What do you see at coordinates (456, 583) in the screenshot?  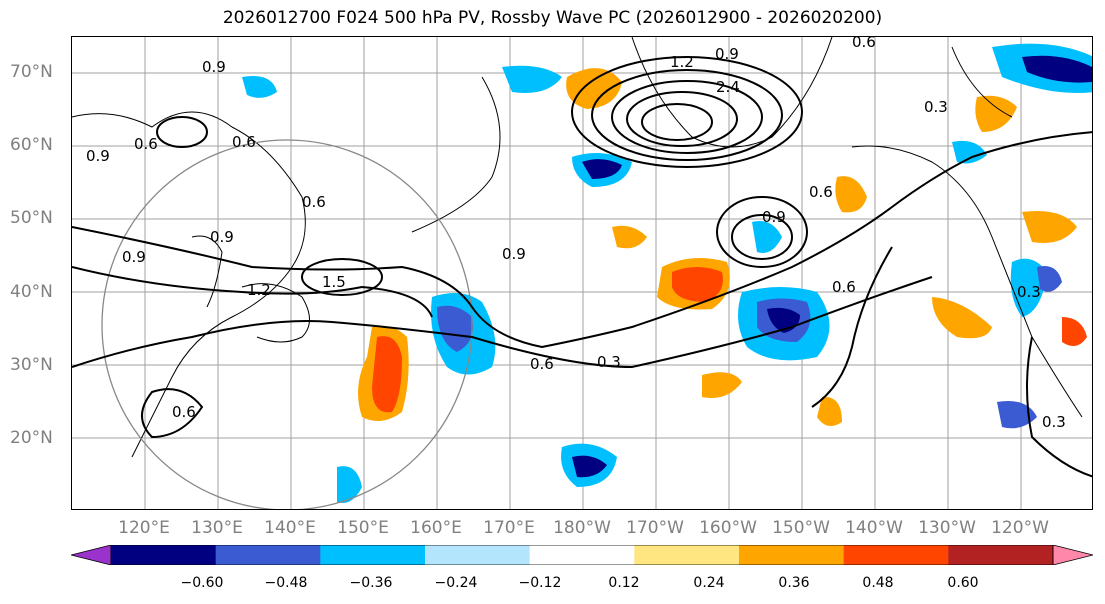 I see `colorbar-tick-label: −0.24` at bounding box center [456, 583].